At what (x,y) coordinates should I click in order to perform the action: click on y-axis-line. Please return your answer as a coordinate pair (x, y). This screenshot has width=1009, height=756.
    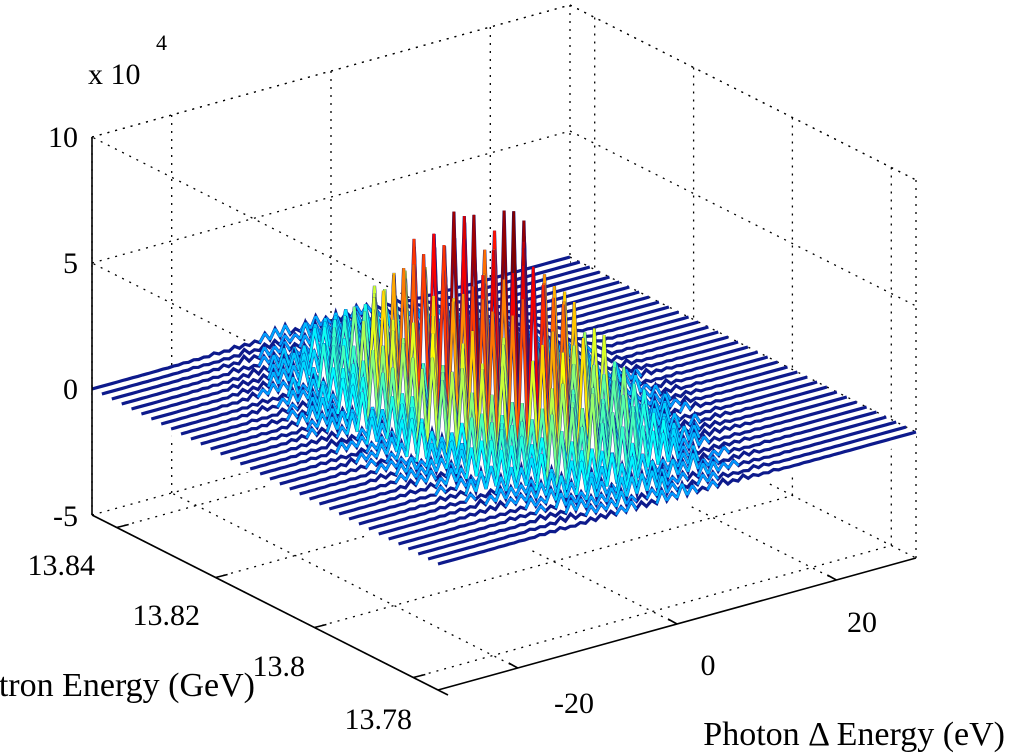
    Looking at the image, I should click on (265, 602).